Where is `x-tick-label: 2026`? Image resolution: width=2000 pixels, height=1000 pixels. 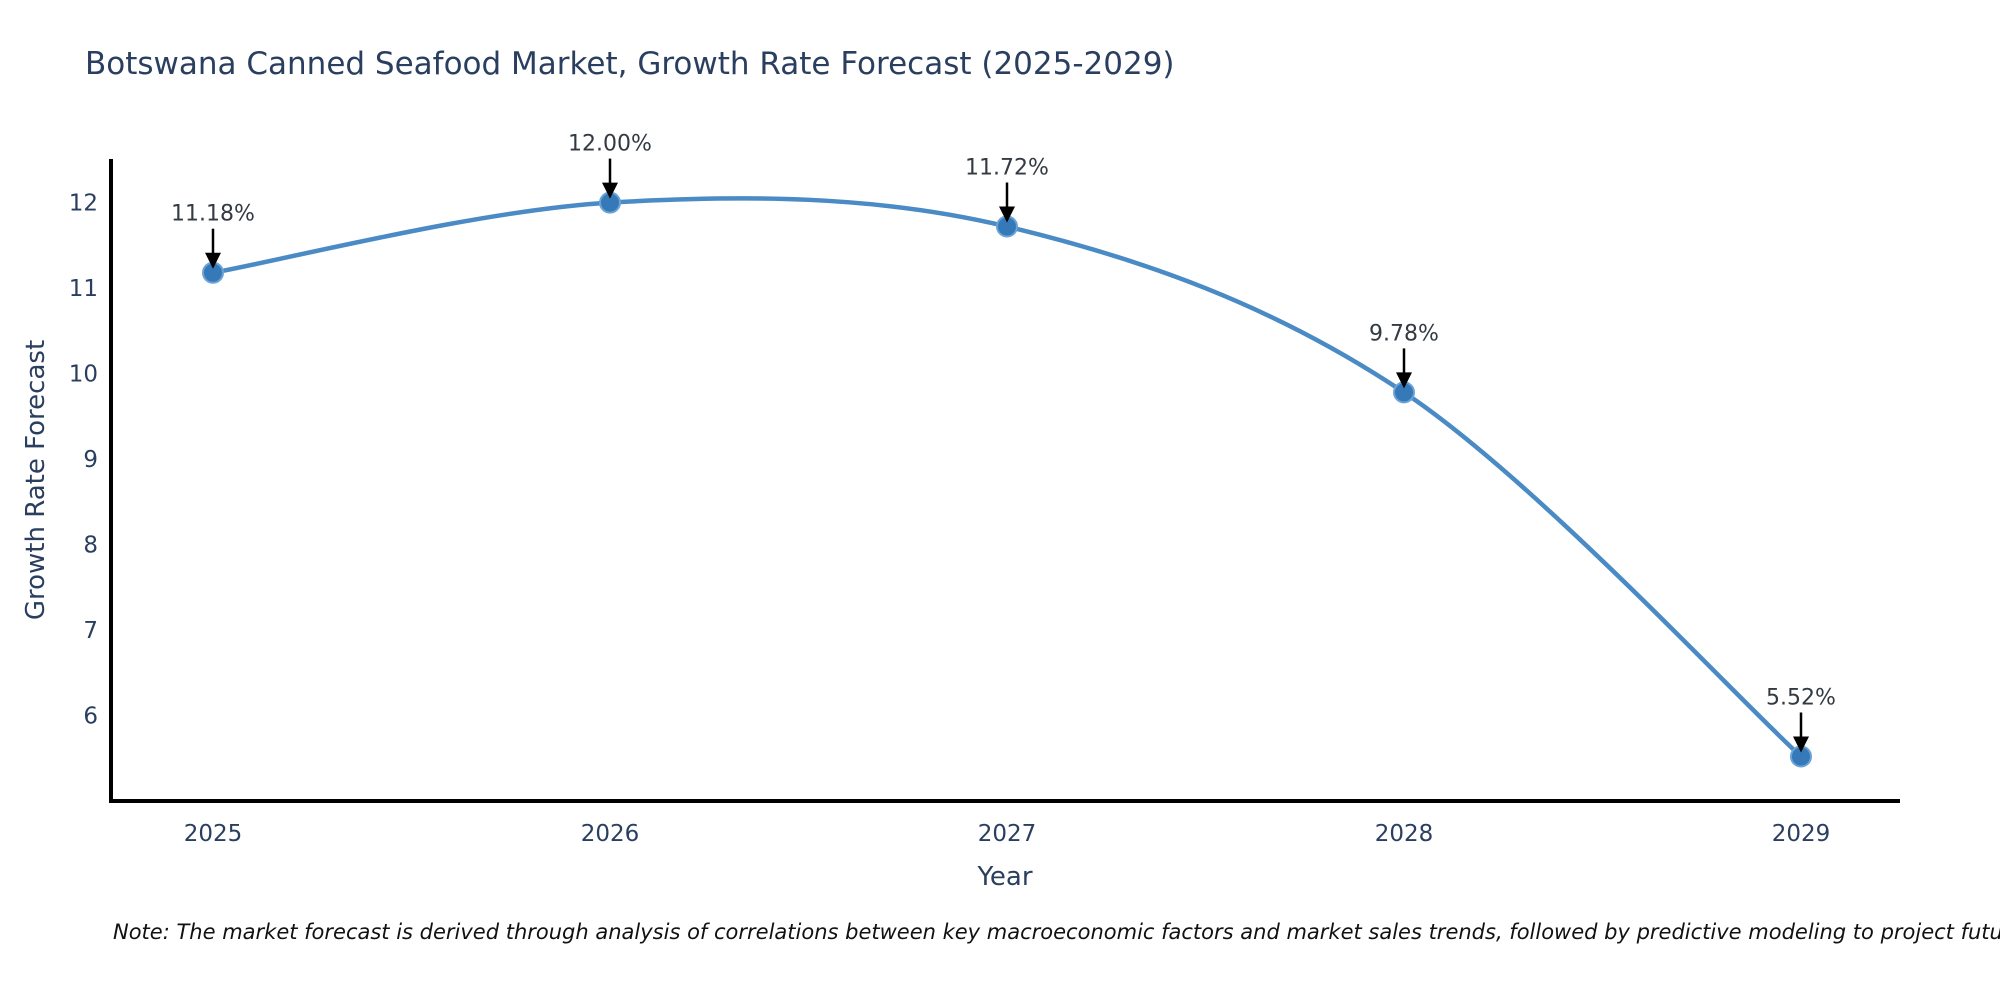
x-tick-label: 2026 is located at coordinates (610, 834).